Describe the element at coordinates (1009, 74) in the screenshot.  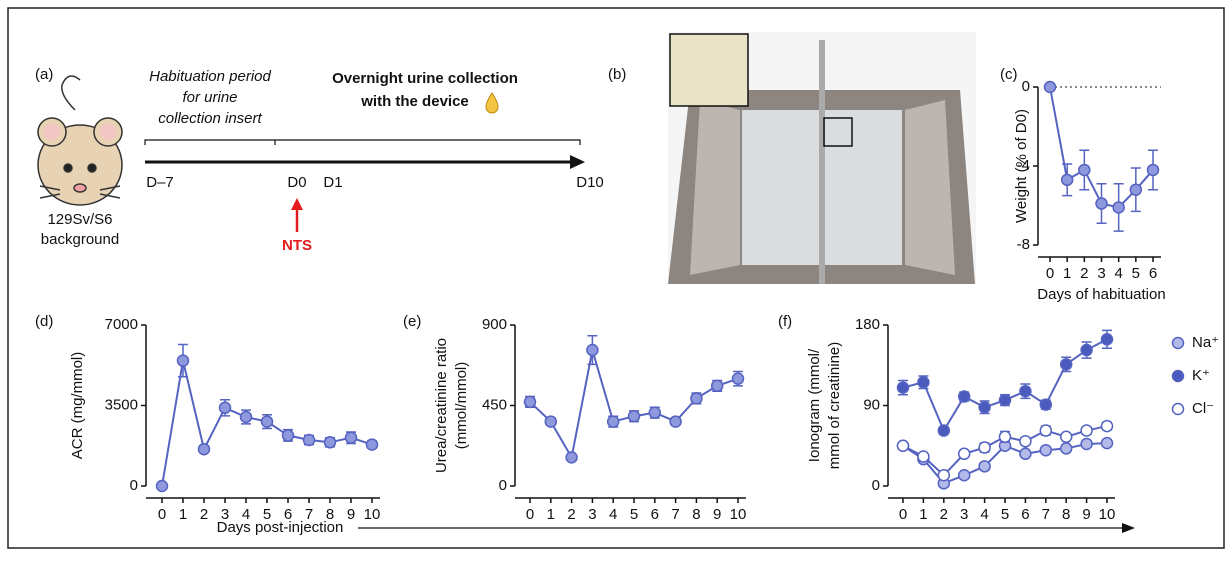
I see `panel-label: (c)` at that location.